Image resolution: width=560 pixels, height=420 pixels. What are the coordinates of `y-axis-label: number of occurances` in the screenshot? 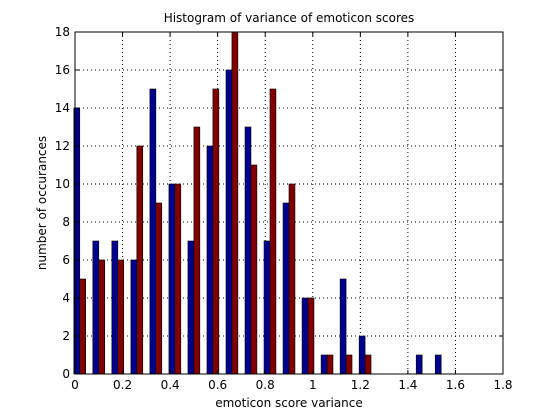 It's located at (42, 203).